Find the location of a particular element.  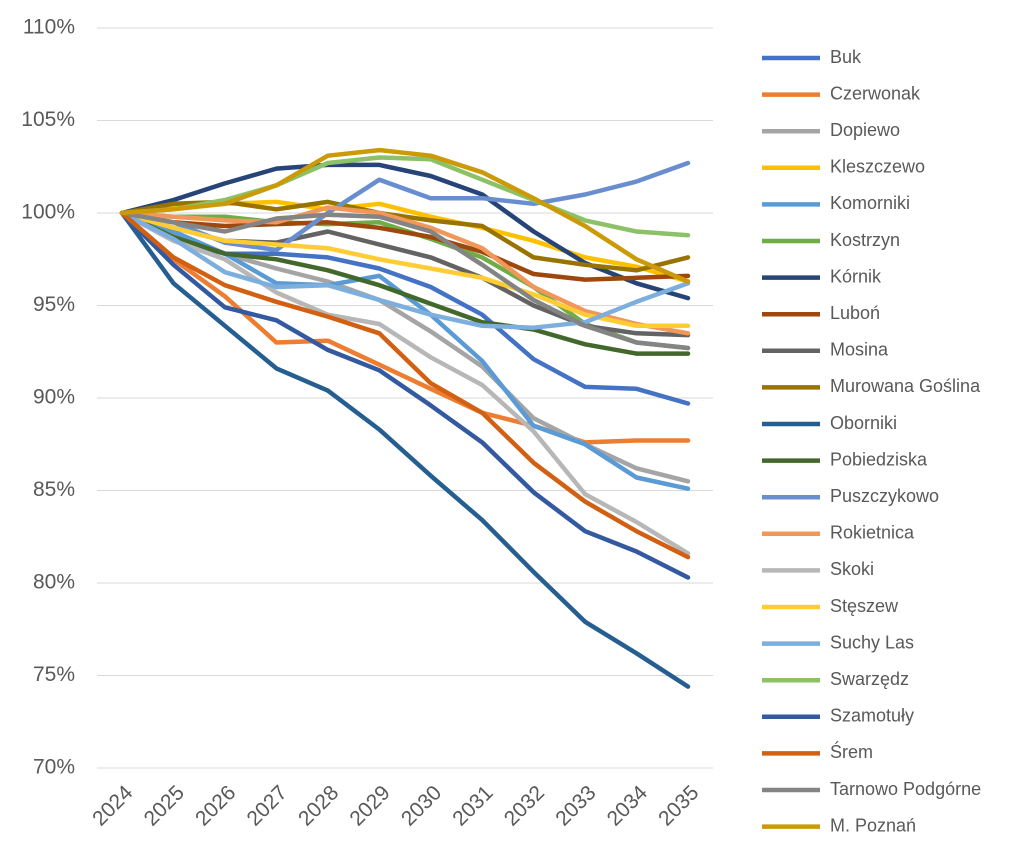

y-tick-label: 95% is located at coordinates (54, 304).